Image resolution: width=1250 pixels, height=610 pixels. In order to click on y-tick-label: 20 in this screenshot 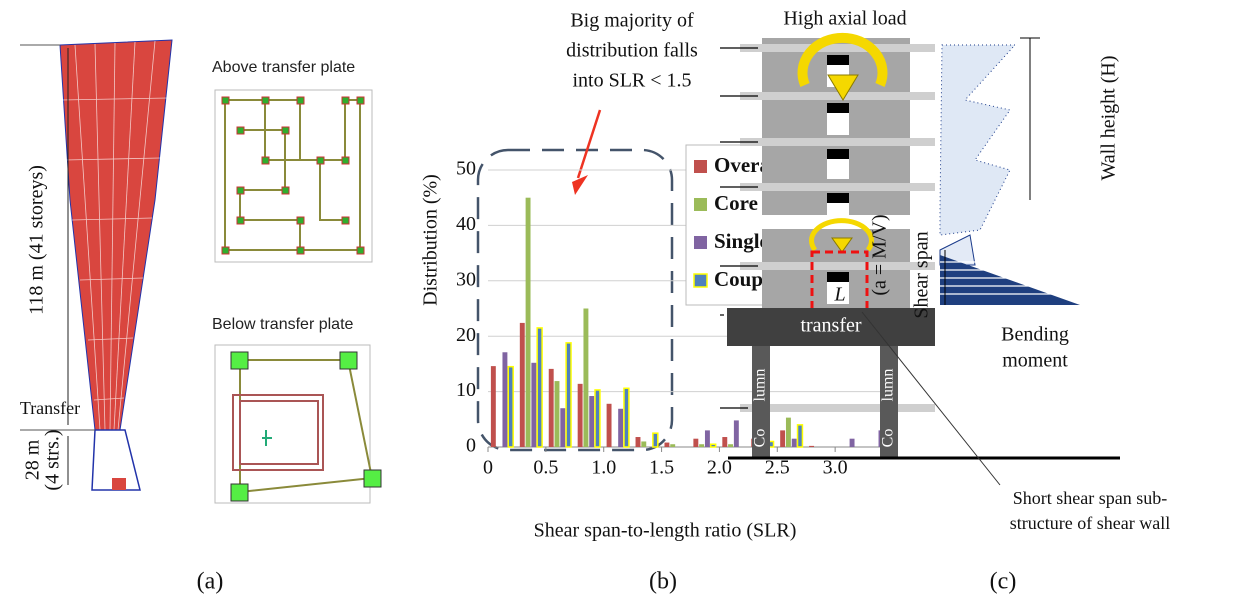, I will do `click(466, 335)`.